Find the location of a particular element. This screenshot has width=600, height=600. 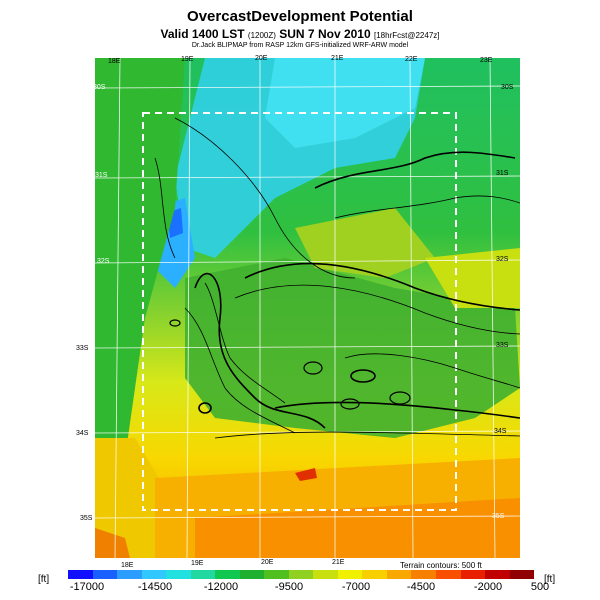

chart-title: OvercastDevelopment Potential is located at coordinates (300, 16).